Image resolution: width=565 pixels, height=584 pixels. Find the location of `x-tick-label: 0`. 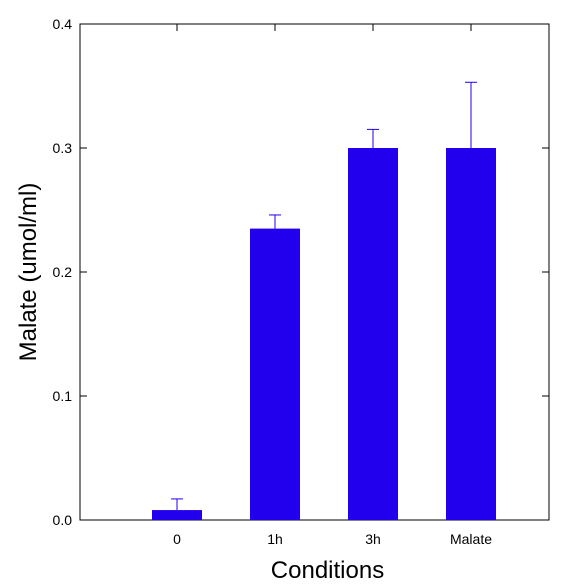

x-tick-label: 0 is located at coordinates (177, 539).